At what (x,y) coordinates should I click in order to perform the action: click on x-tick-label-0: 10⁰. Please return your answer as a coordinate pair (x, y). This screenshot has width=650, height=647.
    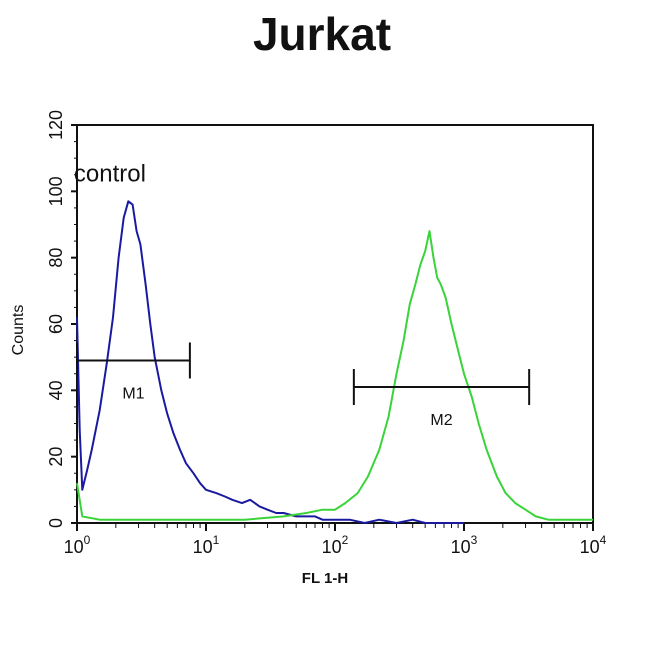
    Looking at the image, I should click on (77, 545).